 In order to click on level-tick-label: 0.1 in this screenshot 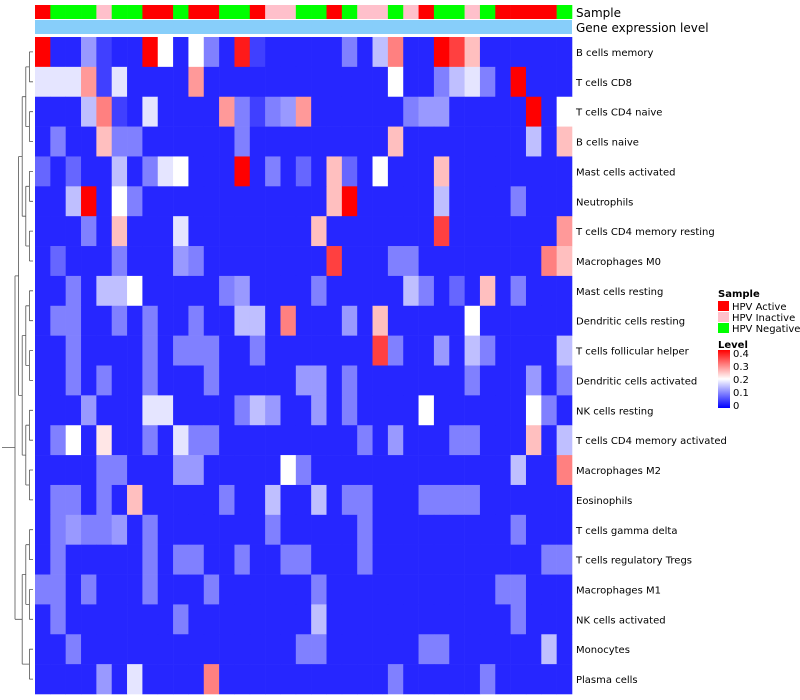, I will do `click(741, 393)`.